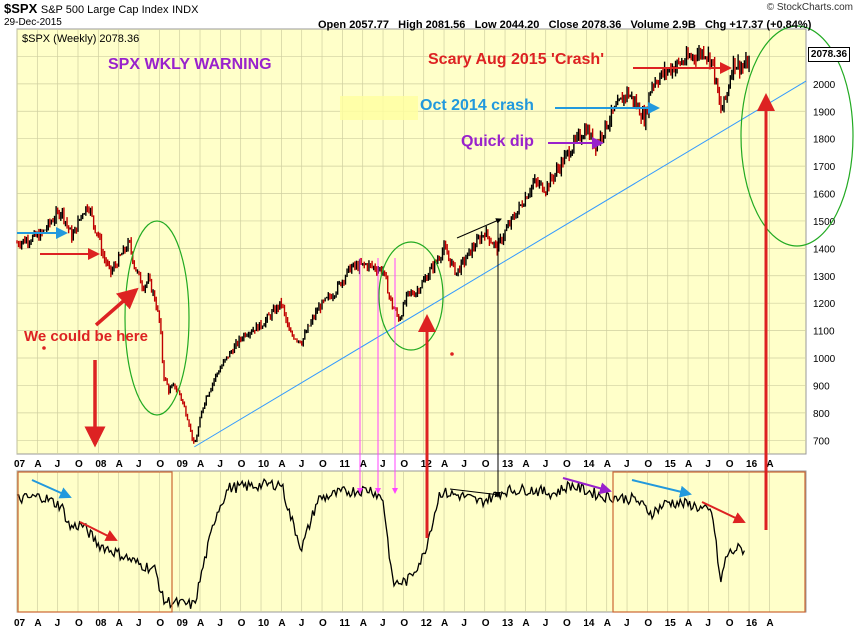 This screenshot has width=857, height=638. Describe the element at coordinates (723, 512) in the screenshot. I see `ind-arrow-red-2015` at that location.